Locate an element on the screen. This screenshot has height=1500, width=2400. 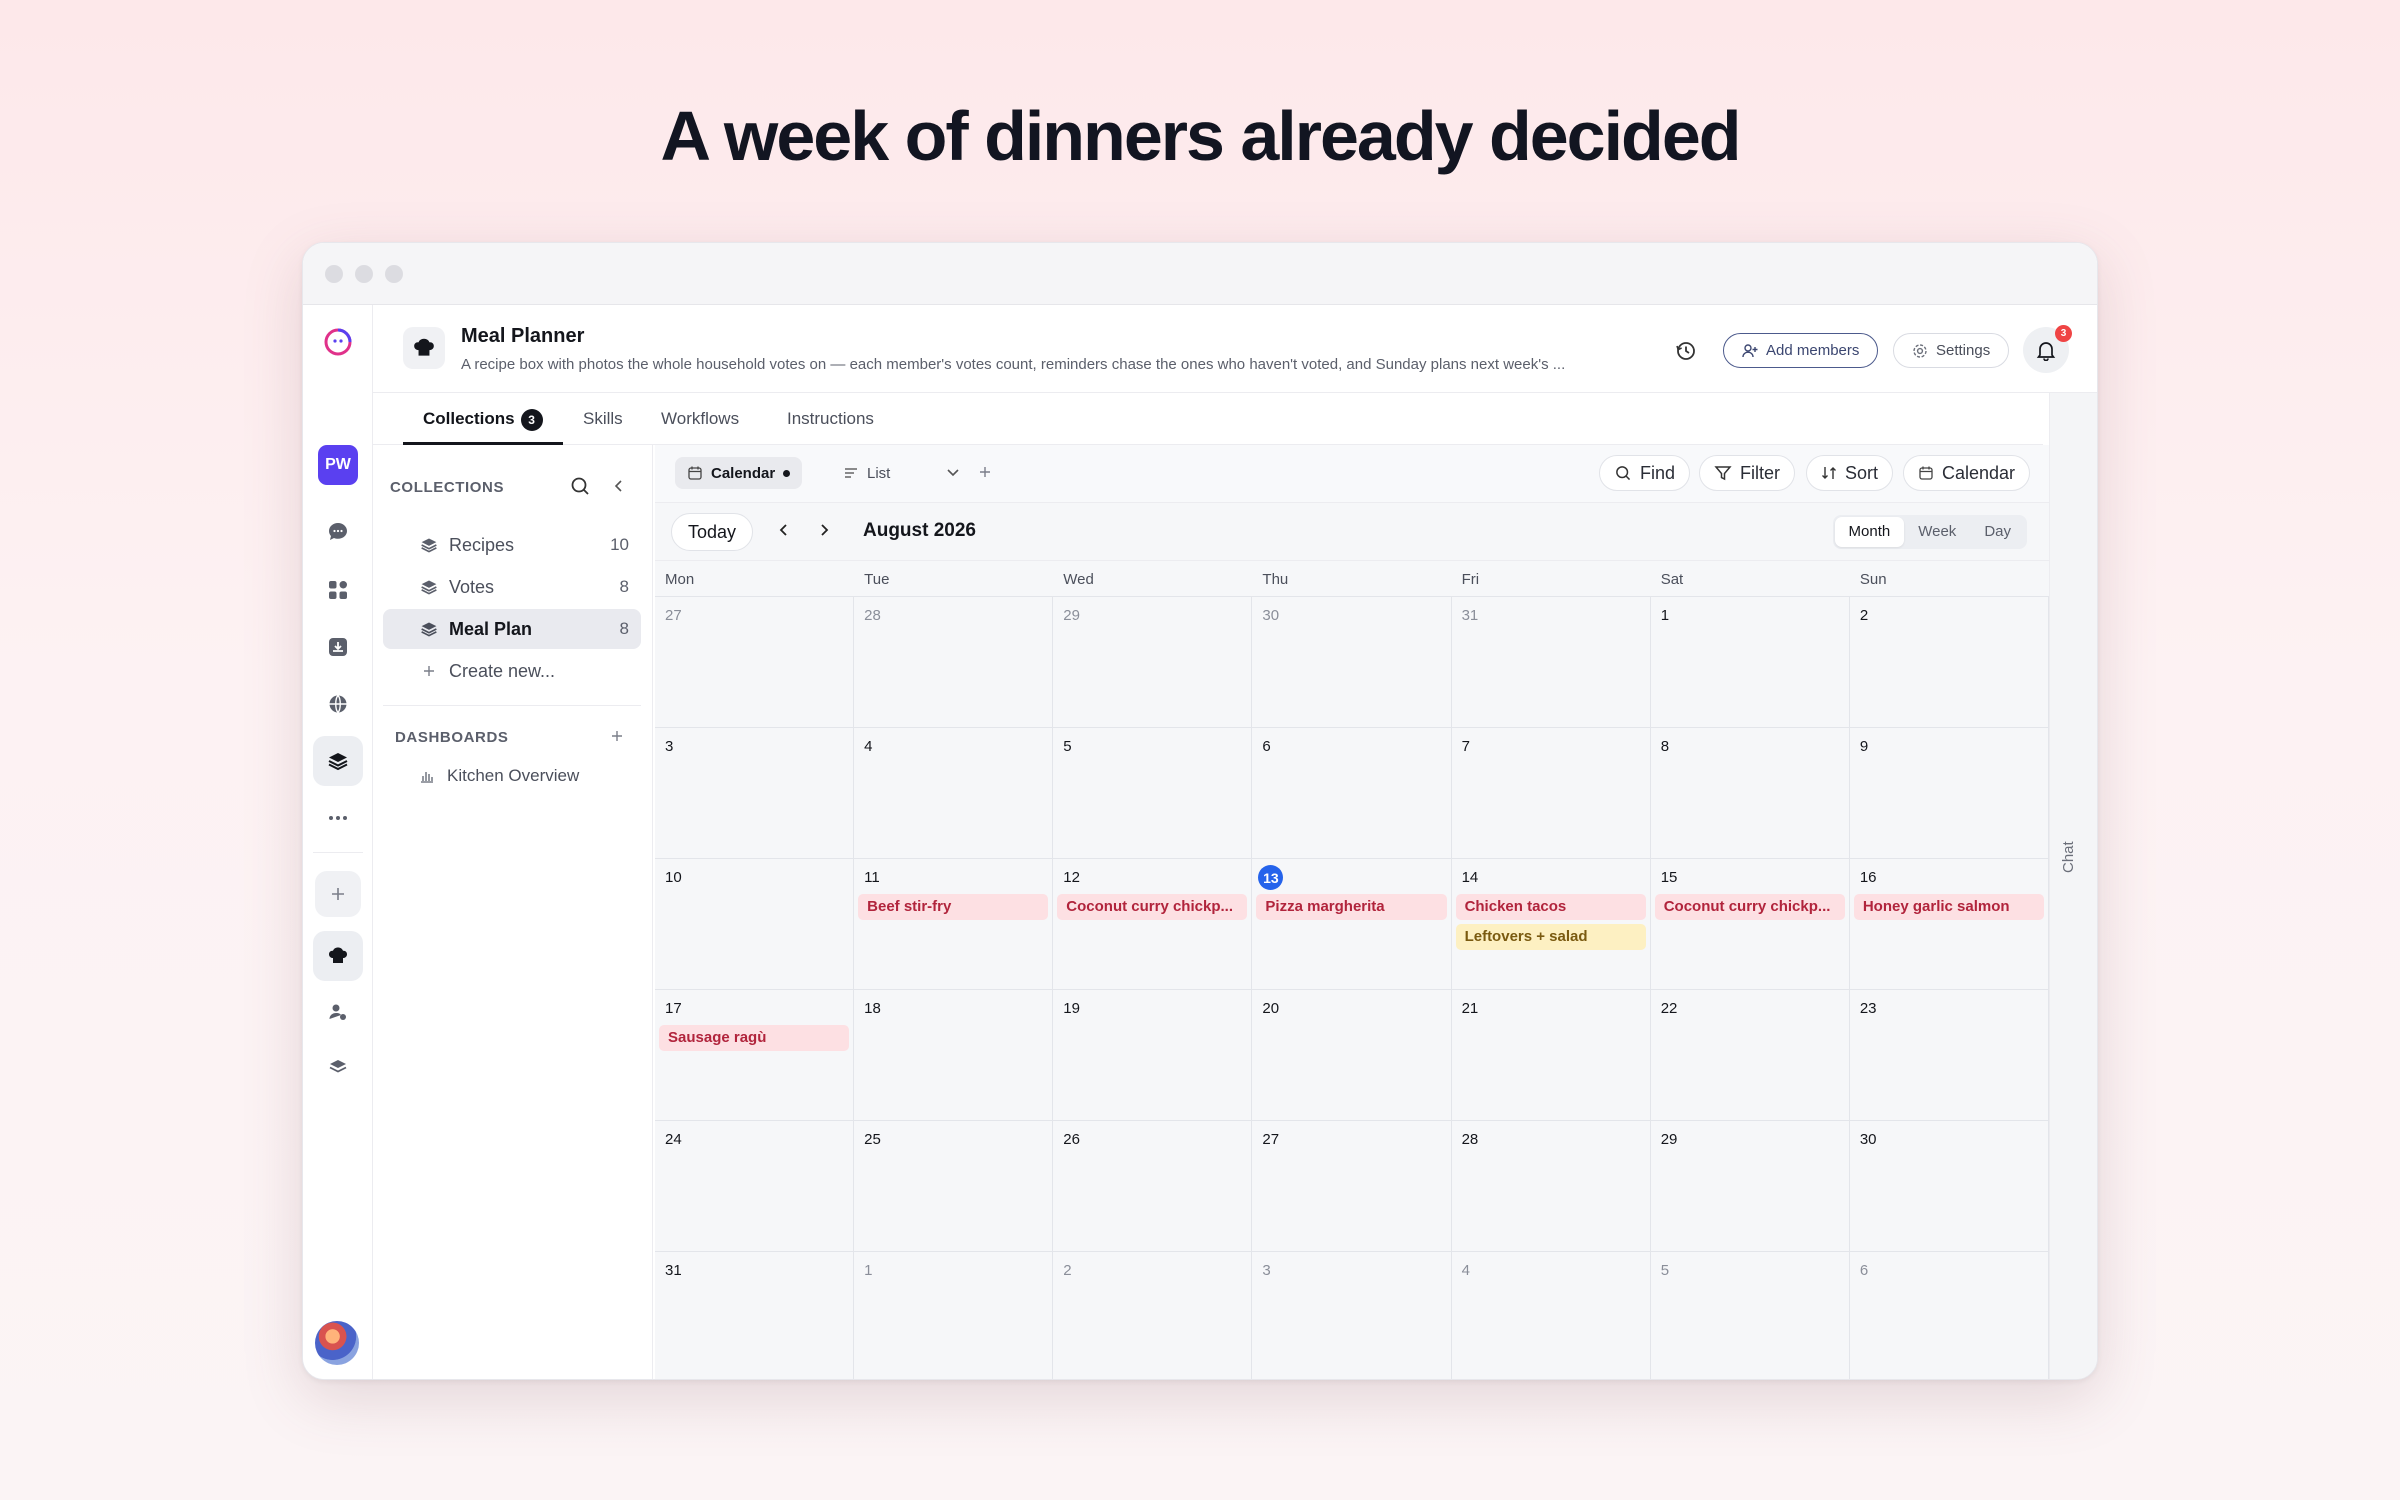
settings-button: Settings is located at coordinates (1951, 350).